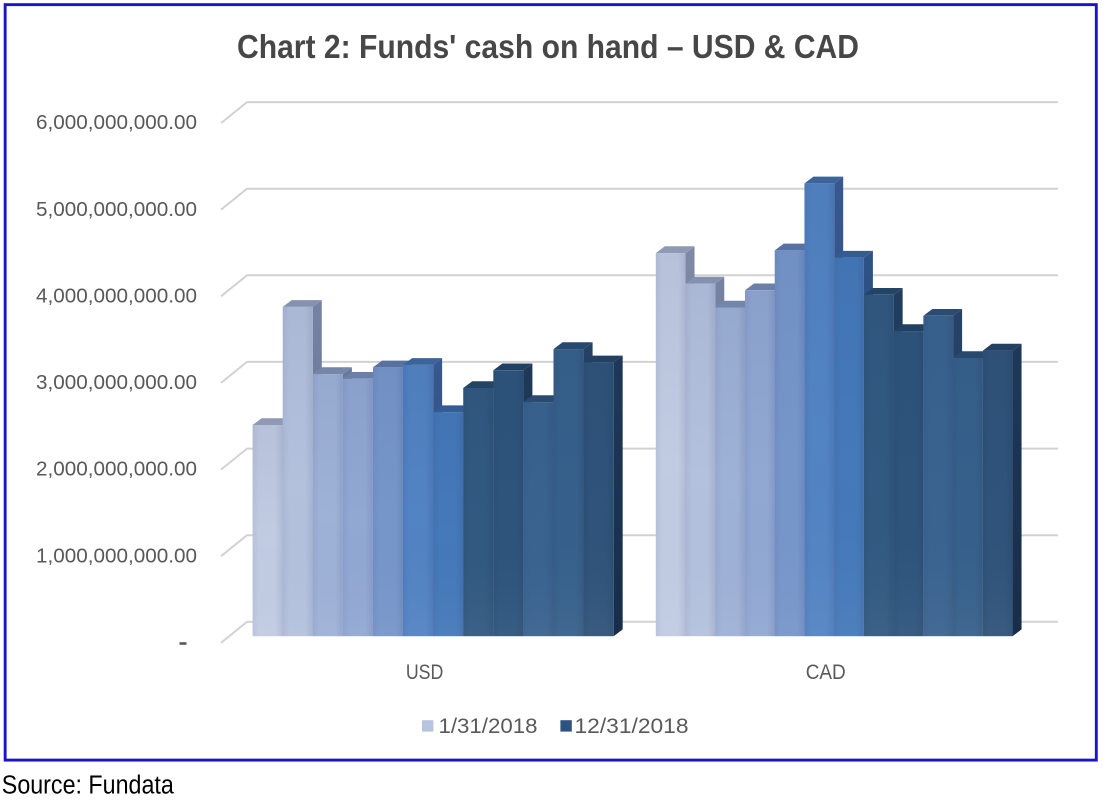  I want to click on svg-text: 1,000,000,000.00, so click(116, 555).